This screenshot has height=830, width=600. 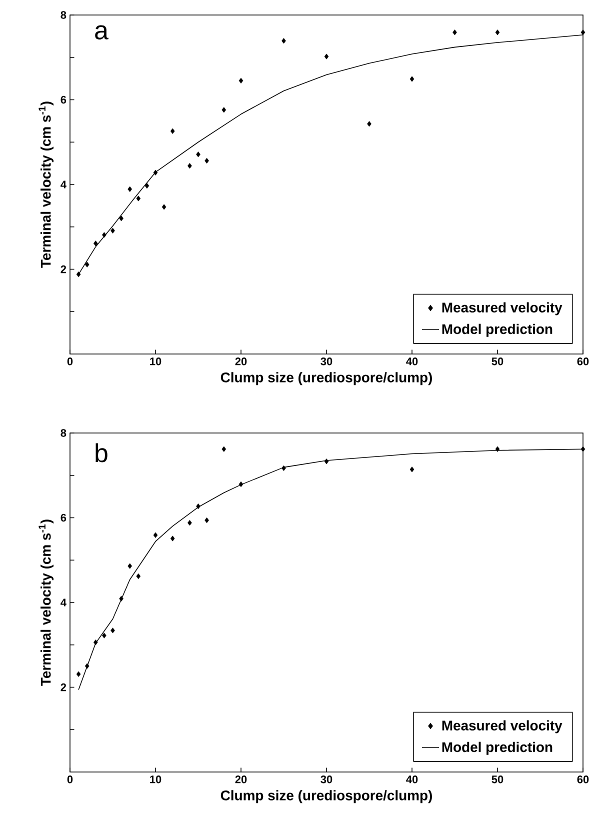 What do you see at coordinates (101, 32) in the screenshot?
I see `chart-title: a` at bounding box center [101, 32].